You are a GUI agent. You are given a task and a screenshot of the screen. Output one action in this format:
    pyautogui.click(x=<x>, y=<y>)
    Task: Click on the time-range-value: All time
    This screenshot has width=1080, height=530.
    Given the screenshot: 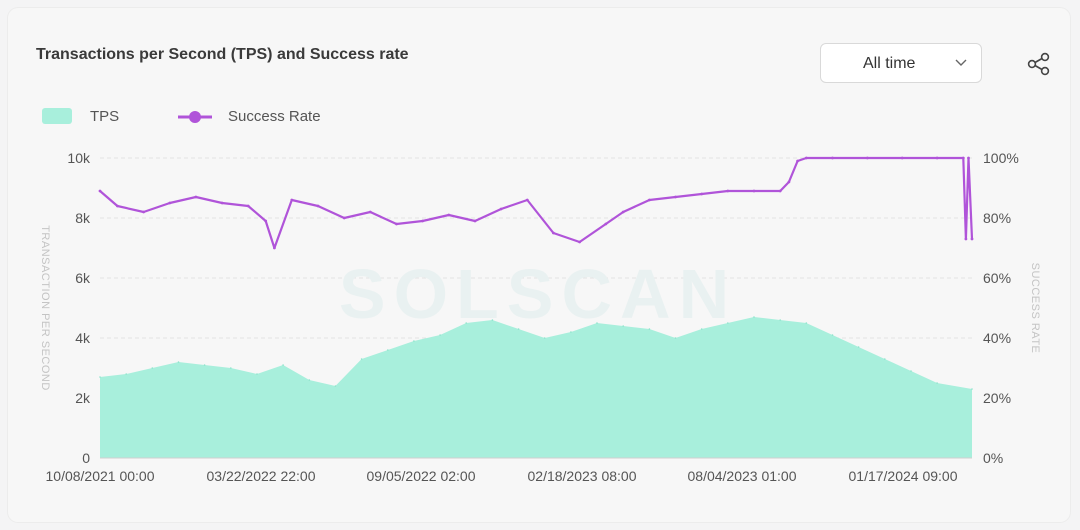 What is the action you would take?
    pyautogui.click(x=889, y=63)
    